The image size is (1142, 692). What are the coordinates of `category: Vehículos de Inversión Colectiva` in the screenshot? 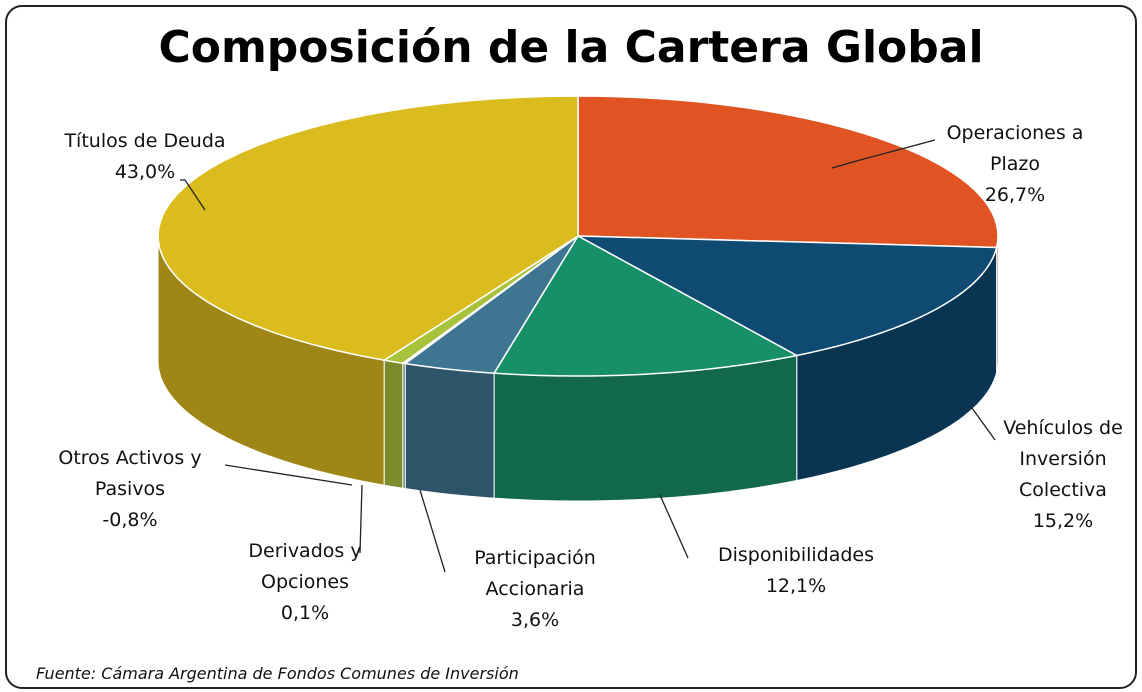 It's located at (1063, 459).